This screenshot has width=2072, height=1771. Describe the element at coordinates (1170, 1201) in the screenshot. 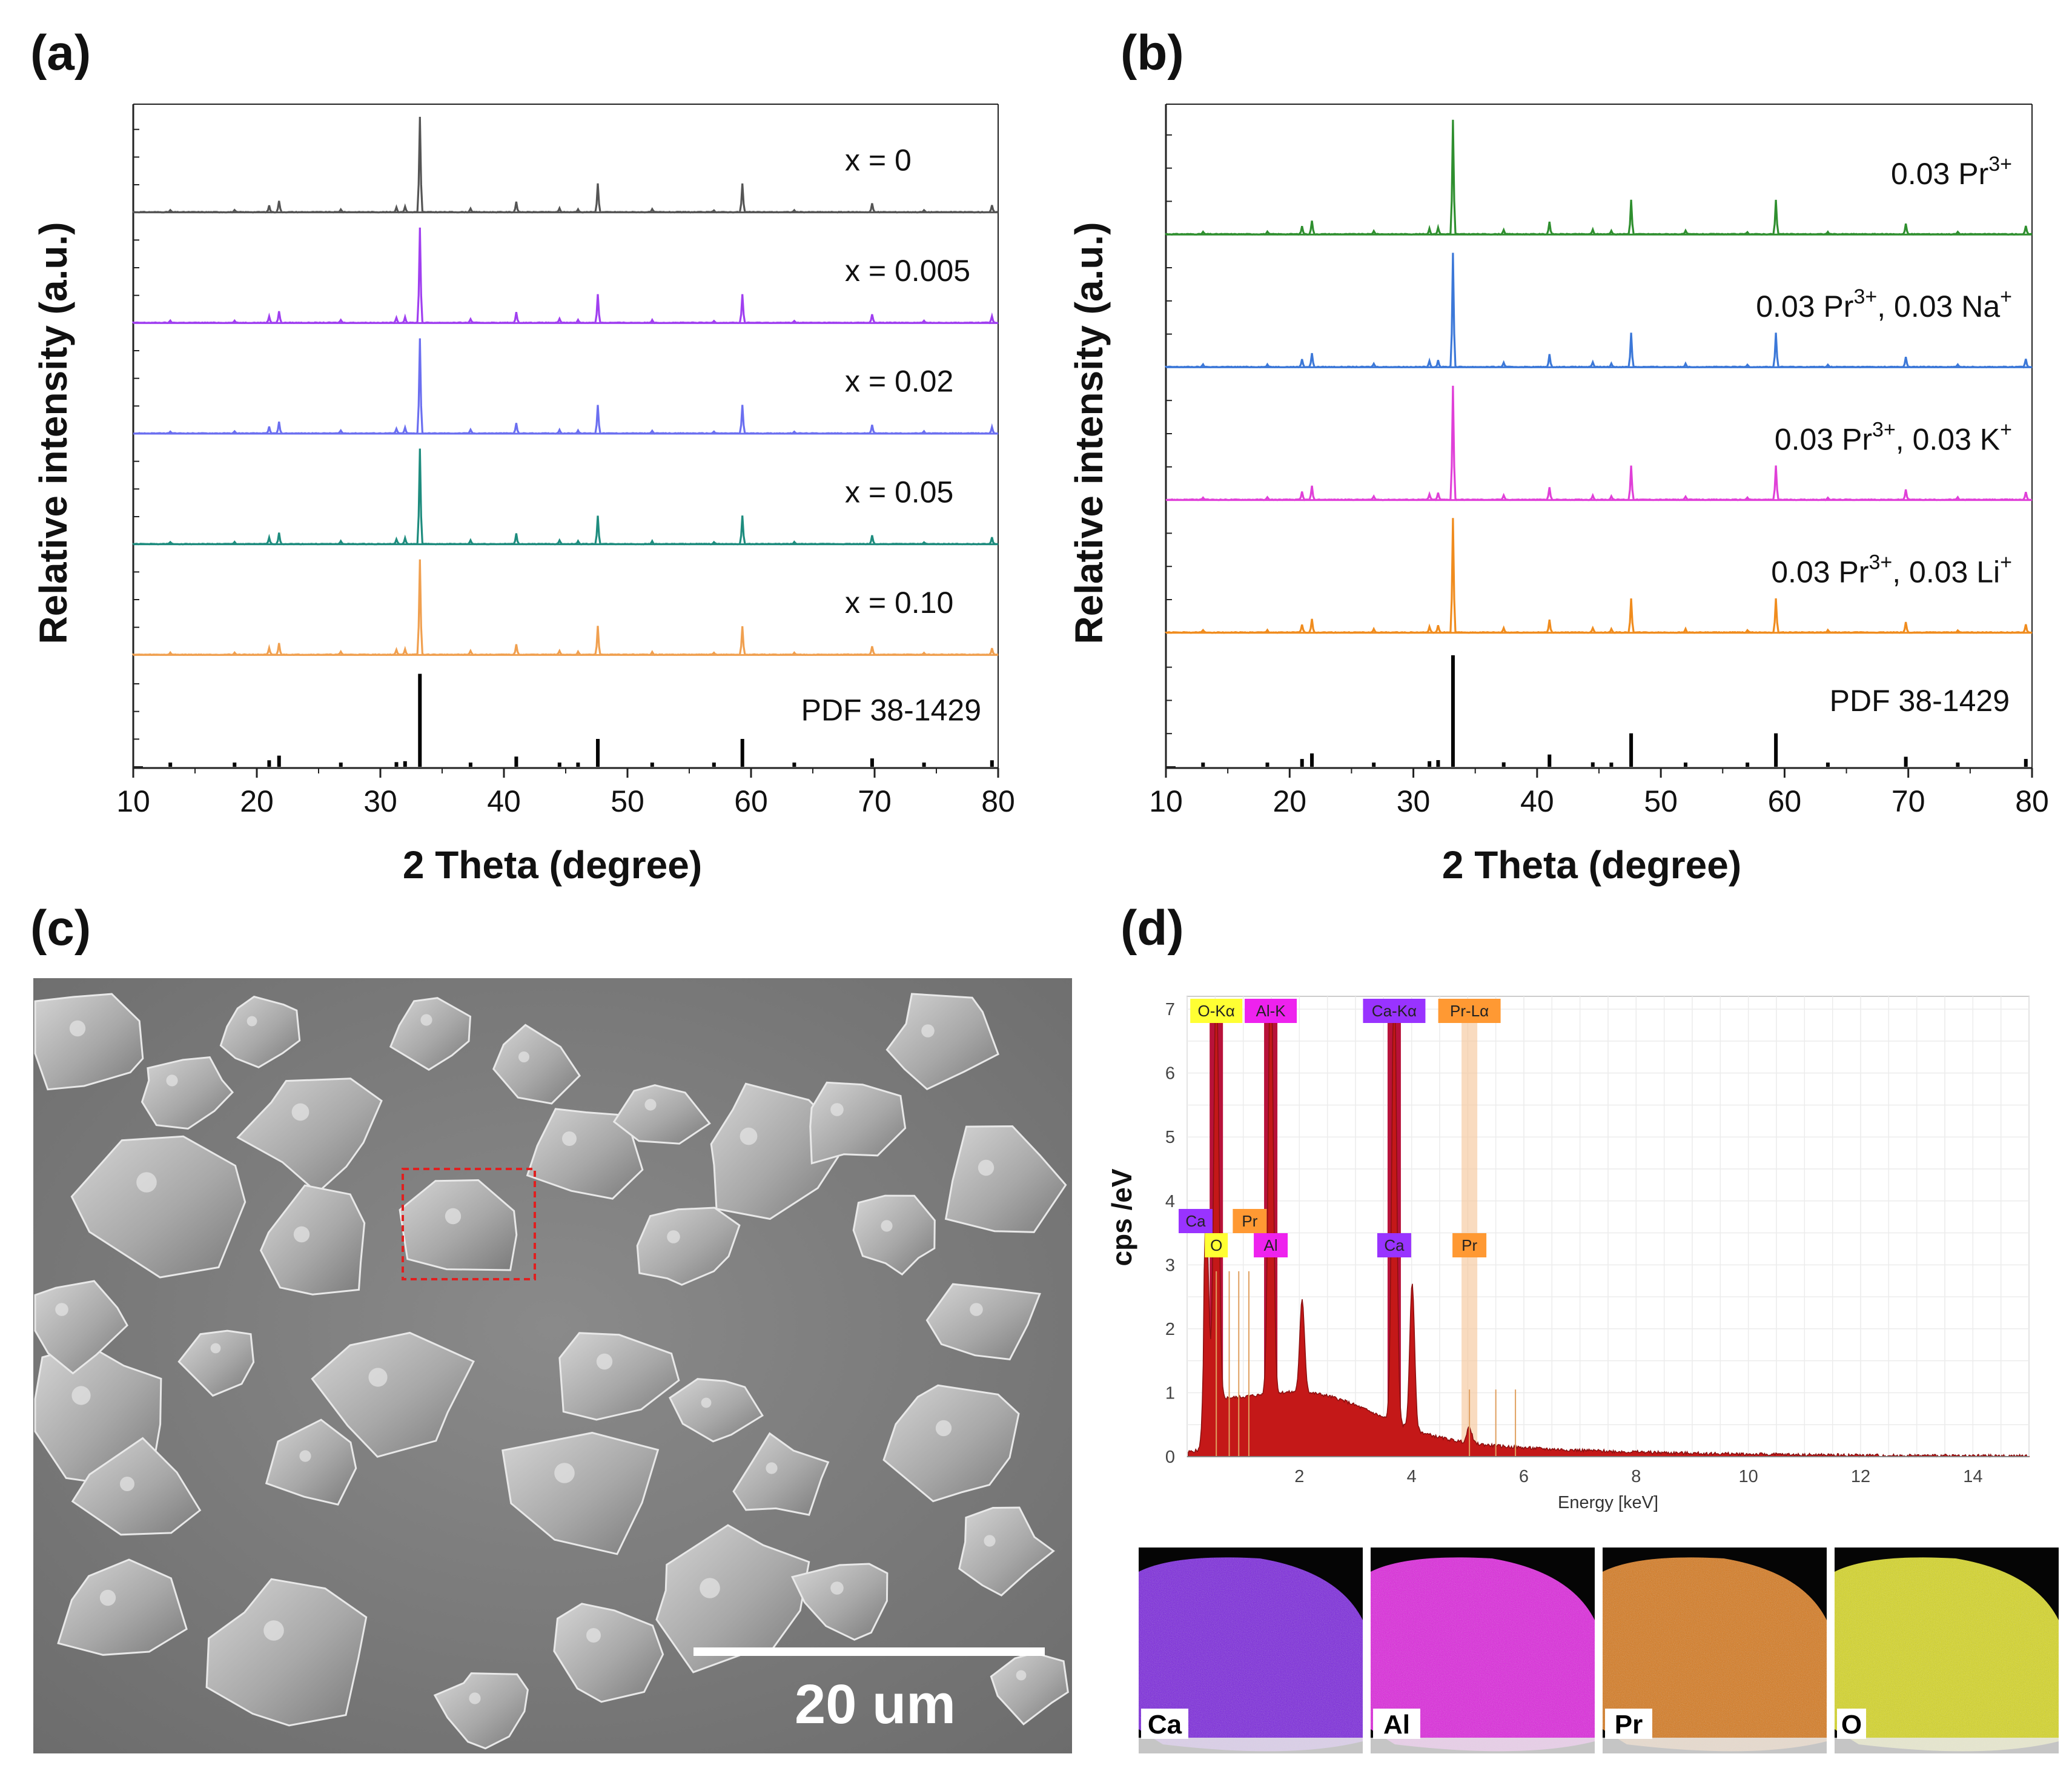

I see `eds-y-tick-label: 4` at that location.